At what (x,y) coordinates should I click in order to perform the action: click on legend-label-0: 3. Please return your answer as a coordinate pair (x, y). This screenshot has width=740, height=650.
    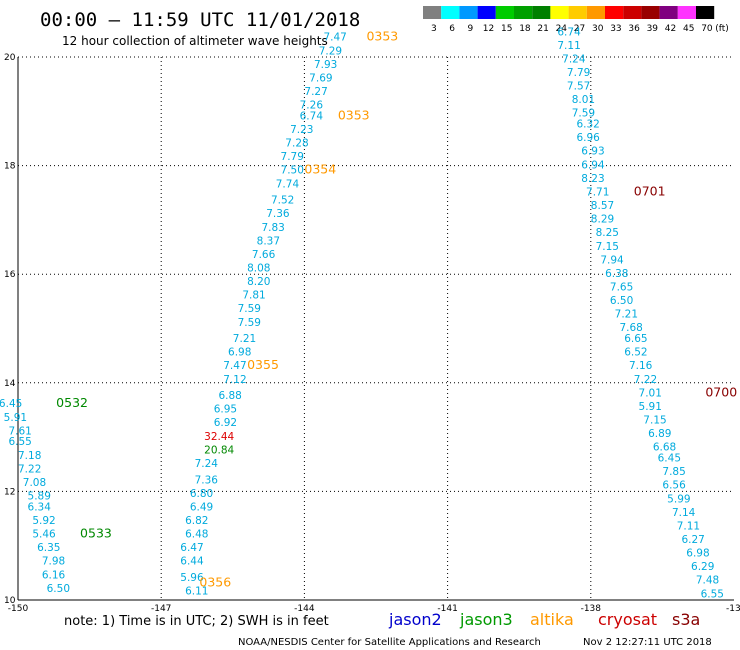
    Looking at the image, I should click on (434, 29).